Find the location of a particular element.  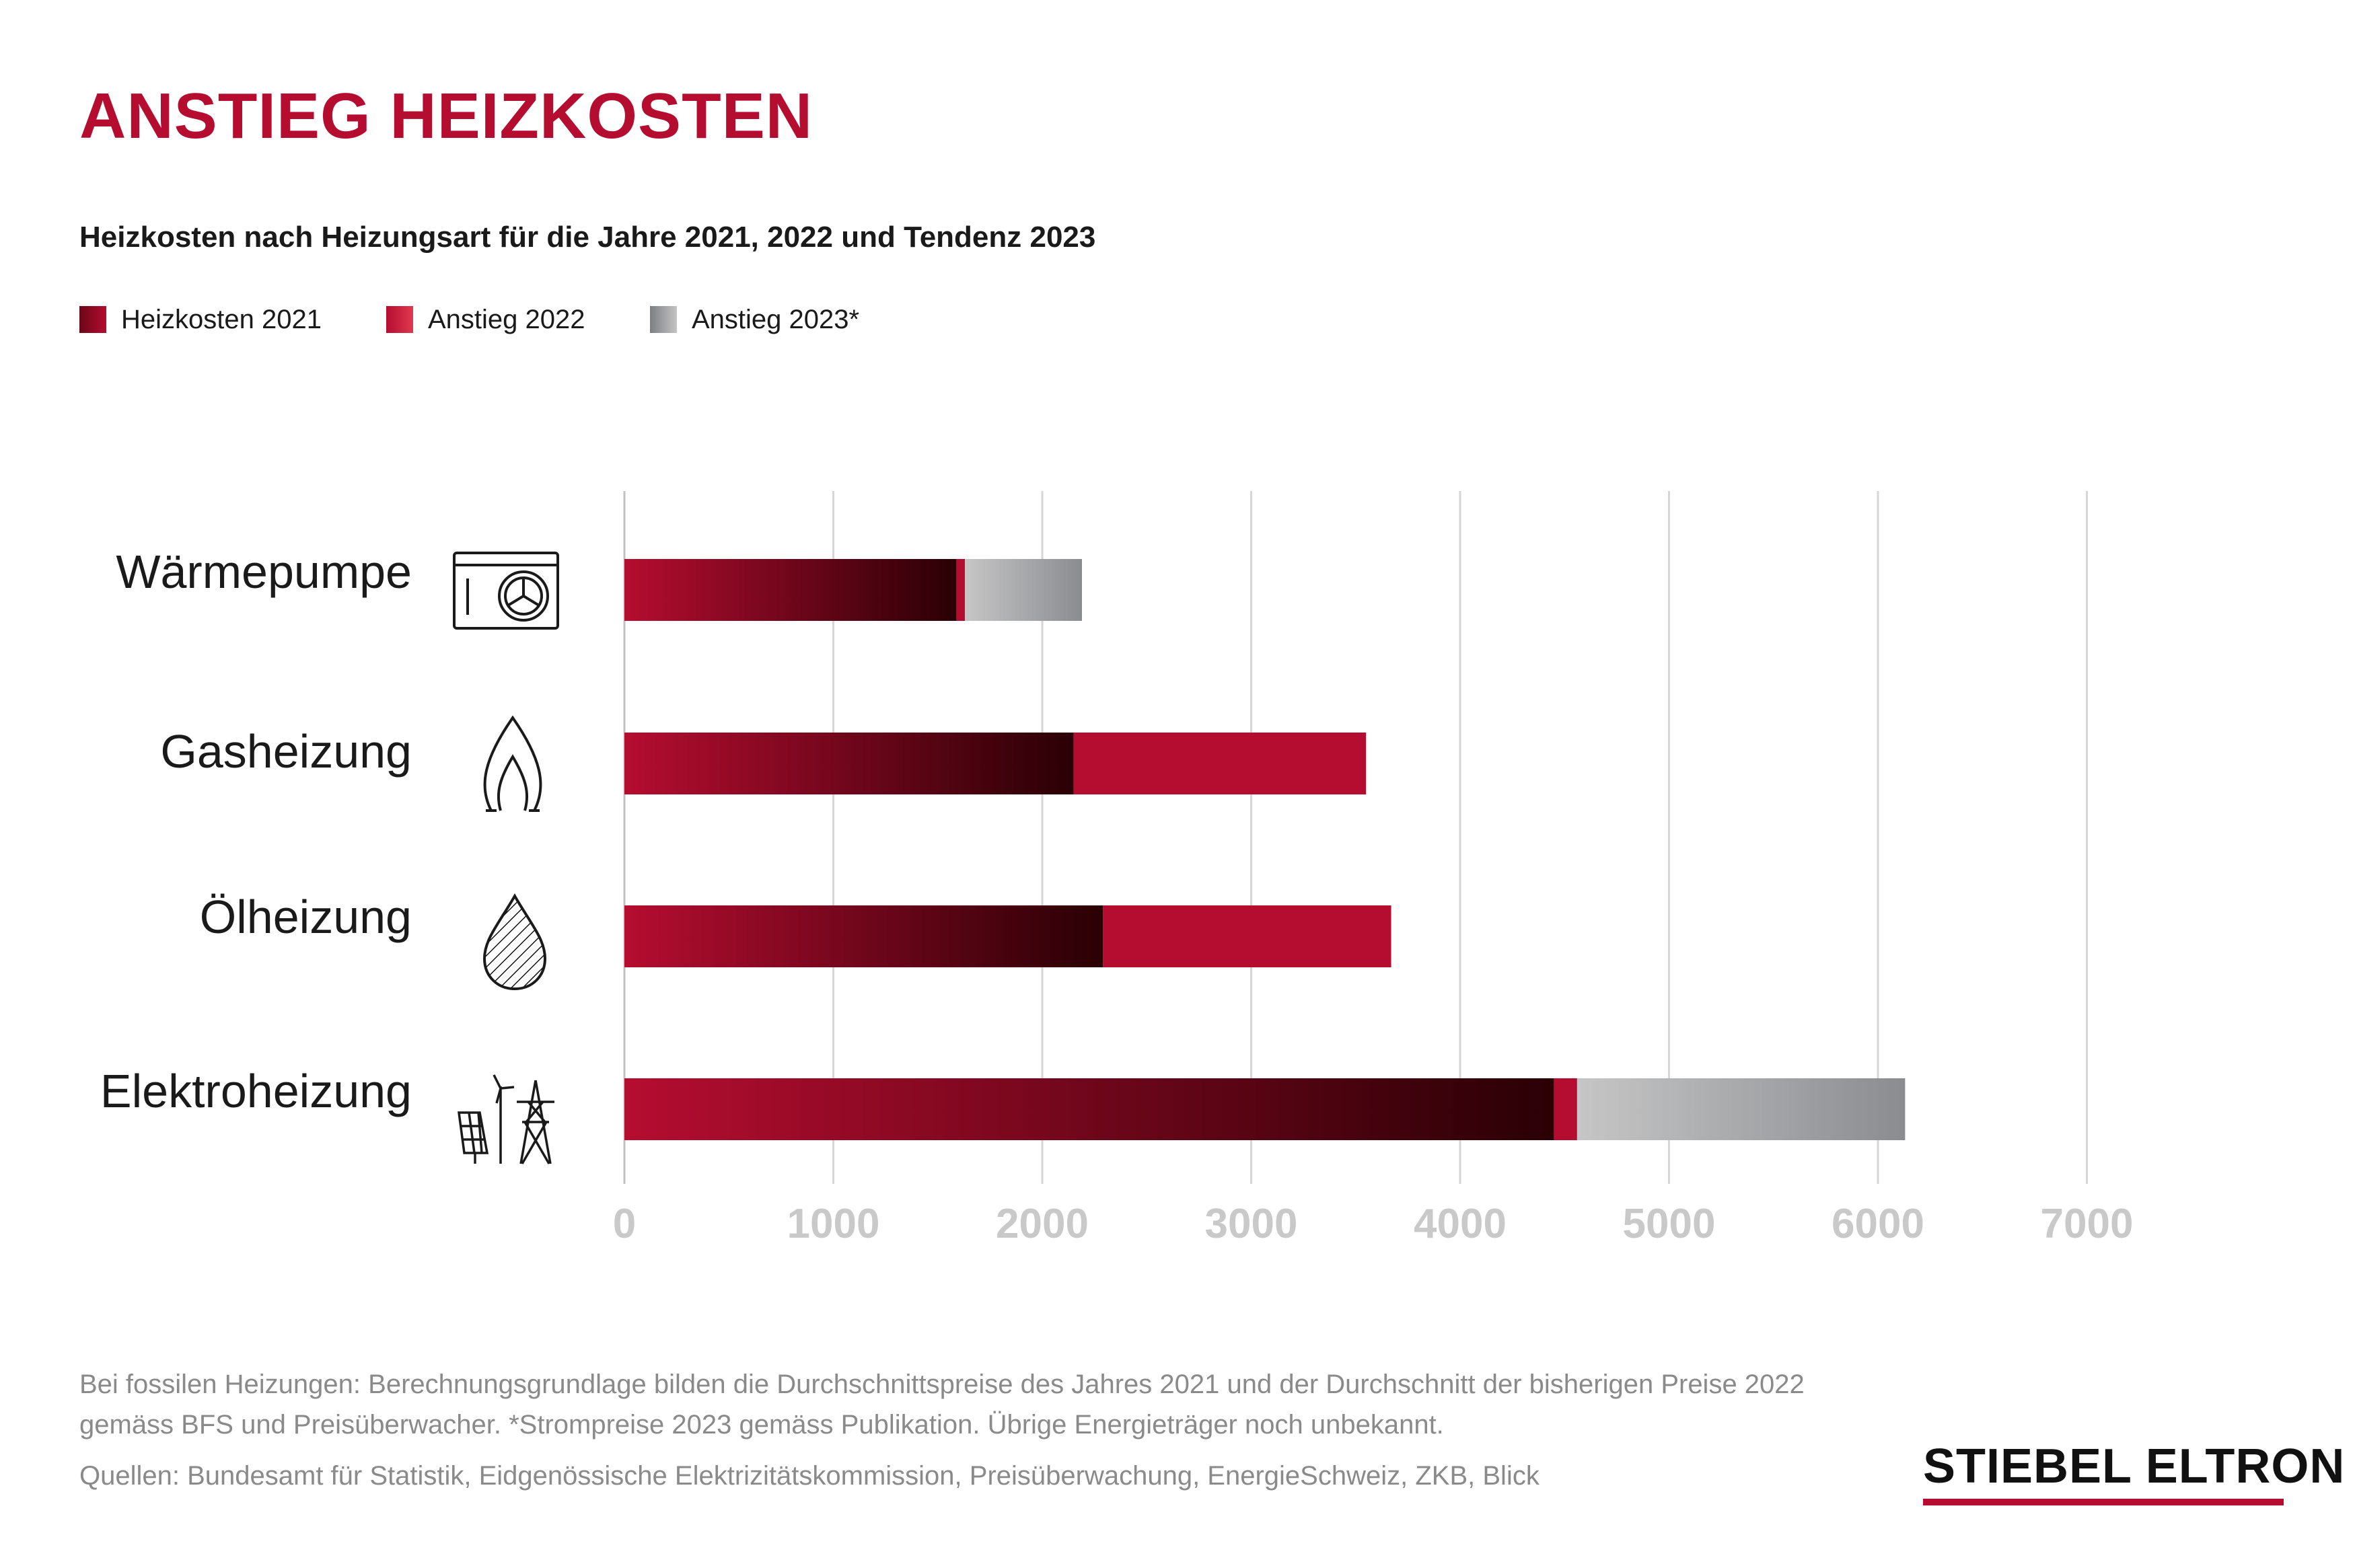

stiebel-eltron-logo: STIEBEL ELTRON is located at coordinates (2134, 1472).